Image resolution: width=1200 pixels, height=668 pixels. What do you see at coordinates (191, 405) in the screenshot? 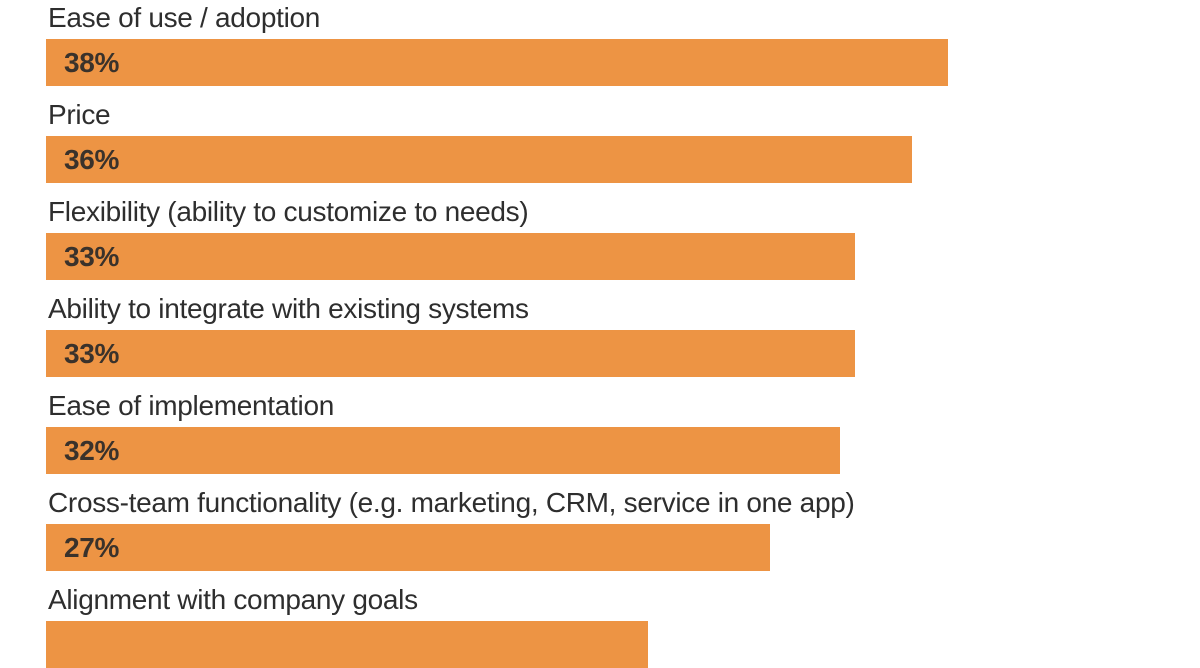
I see `bar-label: Ease of implementation` at bounding box center [191, 405].